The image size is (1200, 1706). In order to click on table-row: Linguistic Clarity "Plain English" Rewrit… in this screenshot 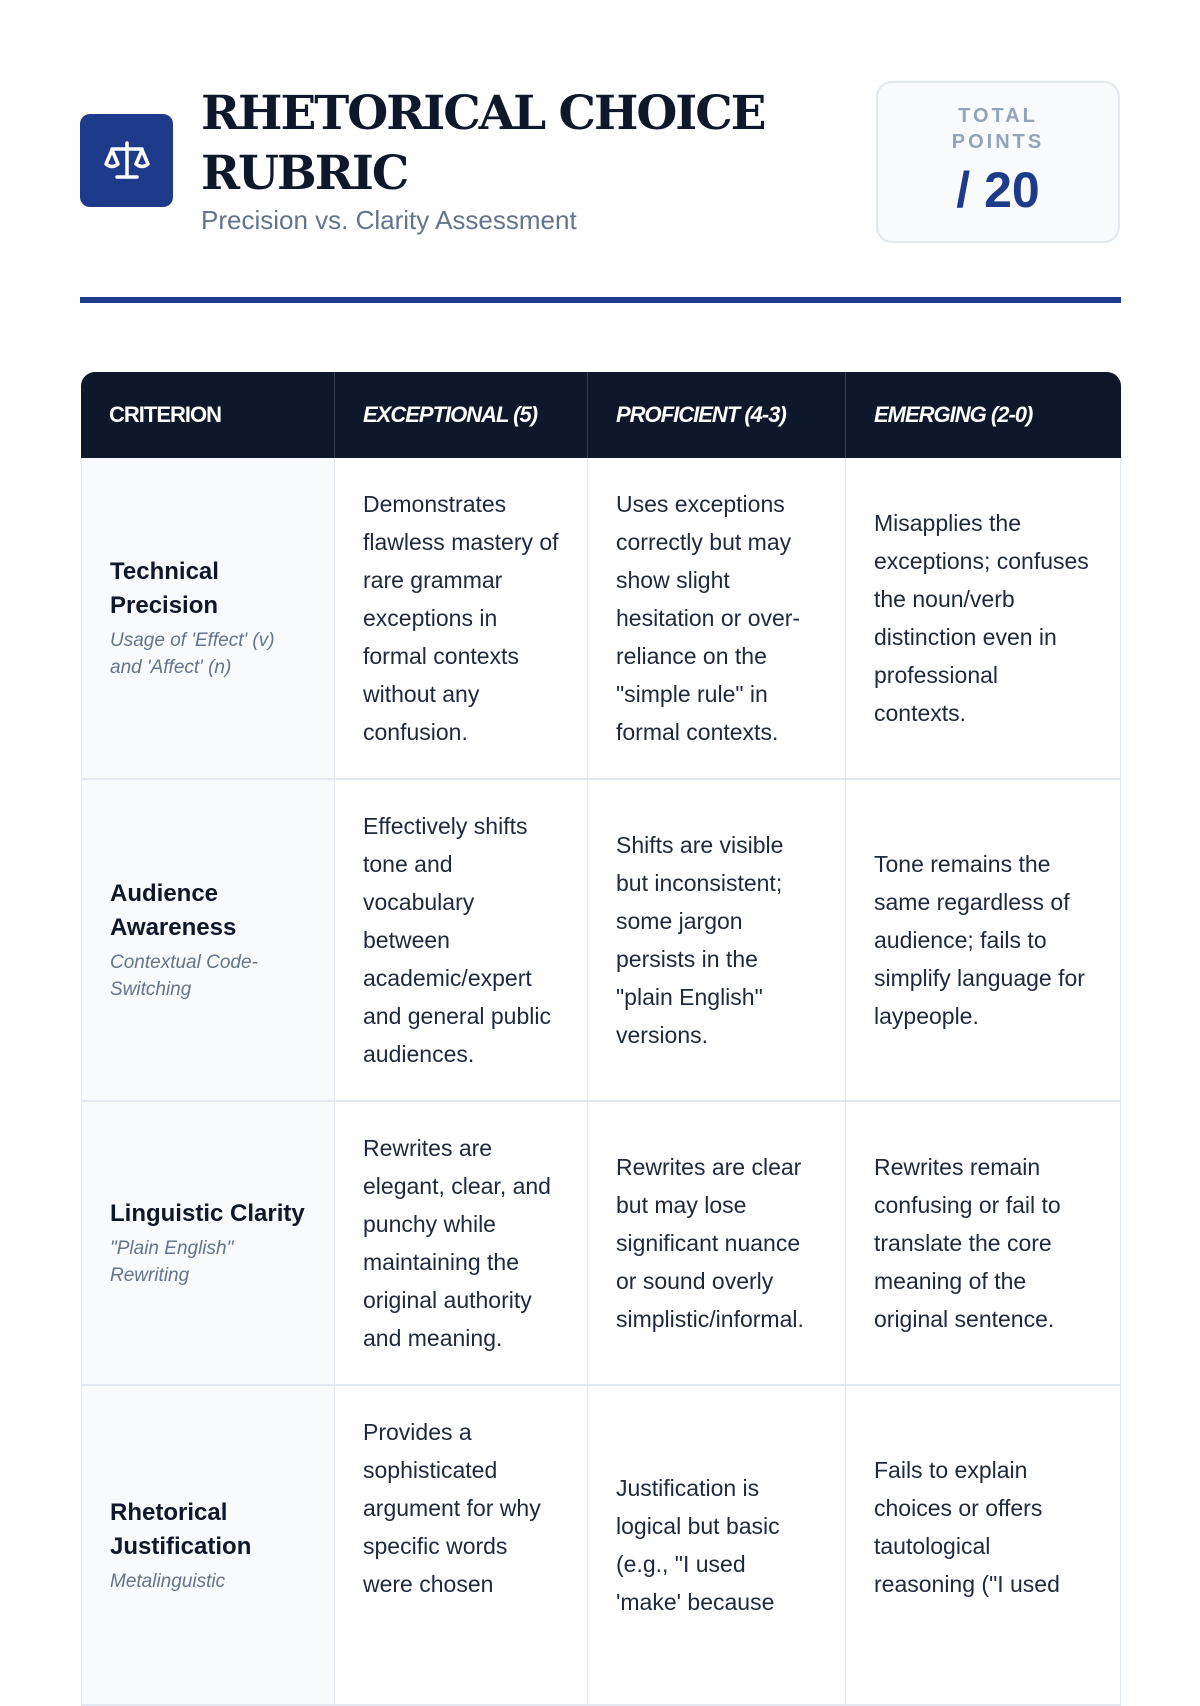, I will do `click(601, 1244)`.